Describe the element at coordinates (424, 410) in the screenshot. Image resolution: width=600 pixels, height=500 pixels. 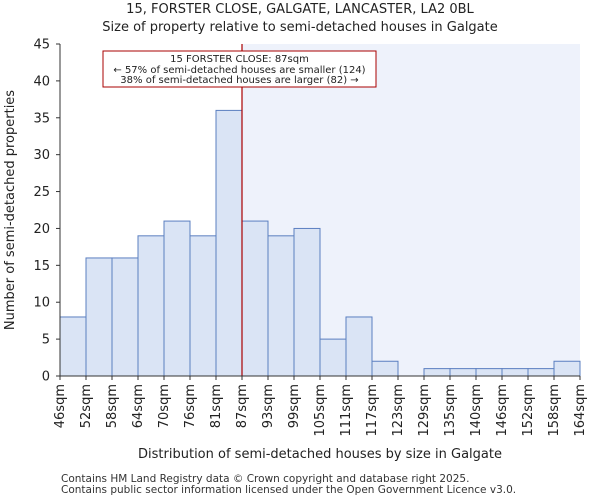
I see `x-tick-label: 129sqm` at that location.